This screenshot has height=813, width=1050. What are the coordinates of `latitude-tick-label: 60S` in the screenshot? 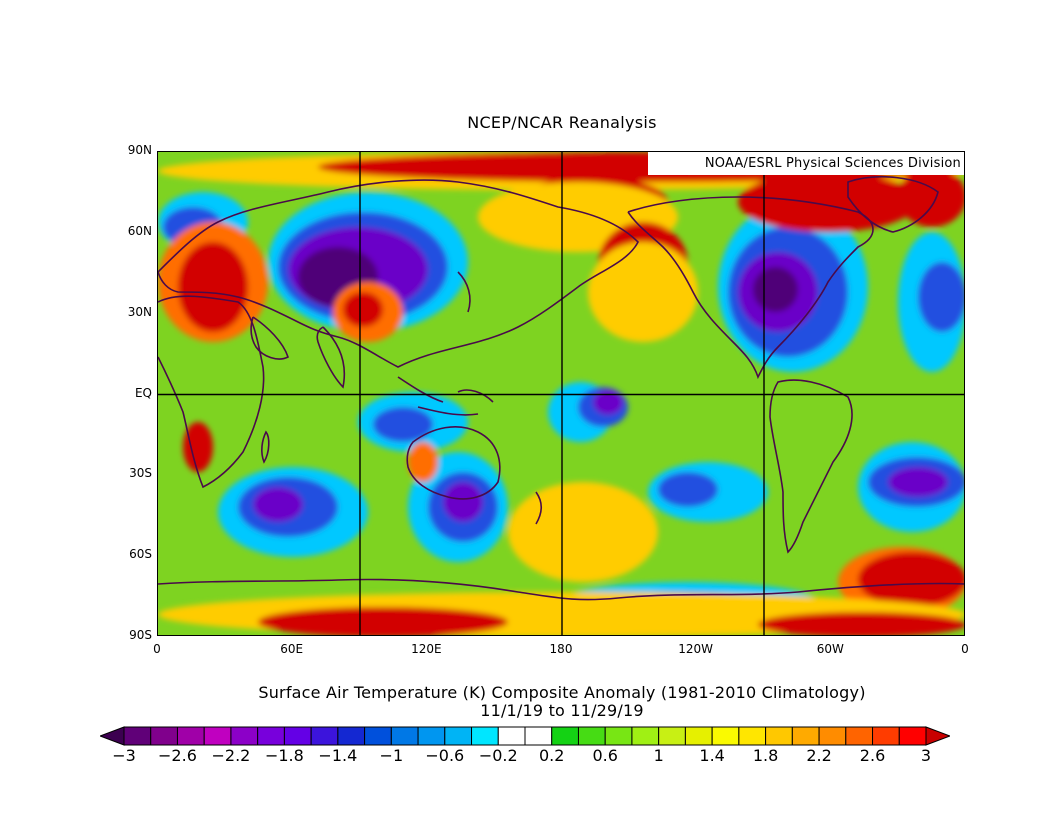 It's located at (140, 554).